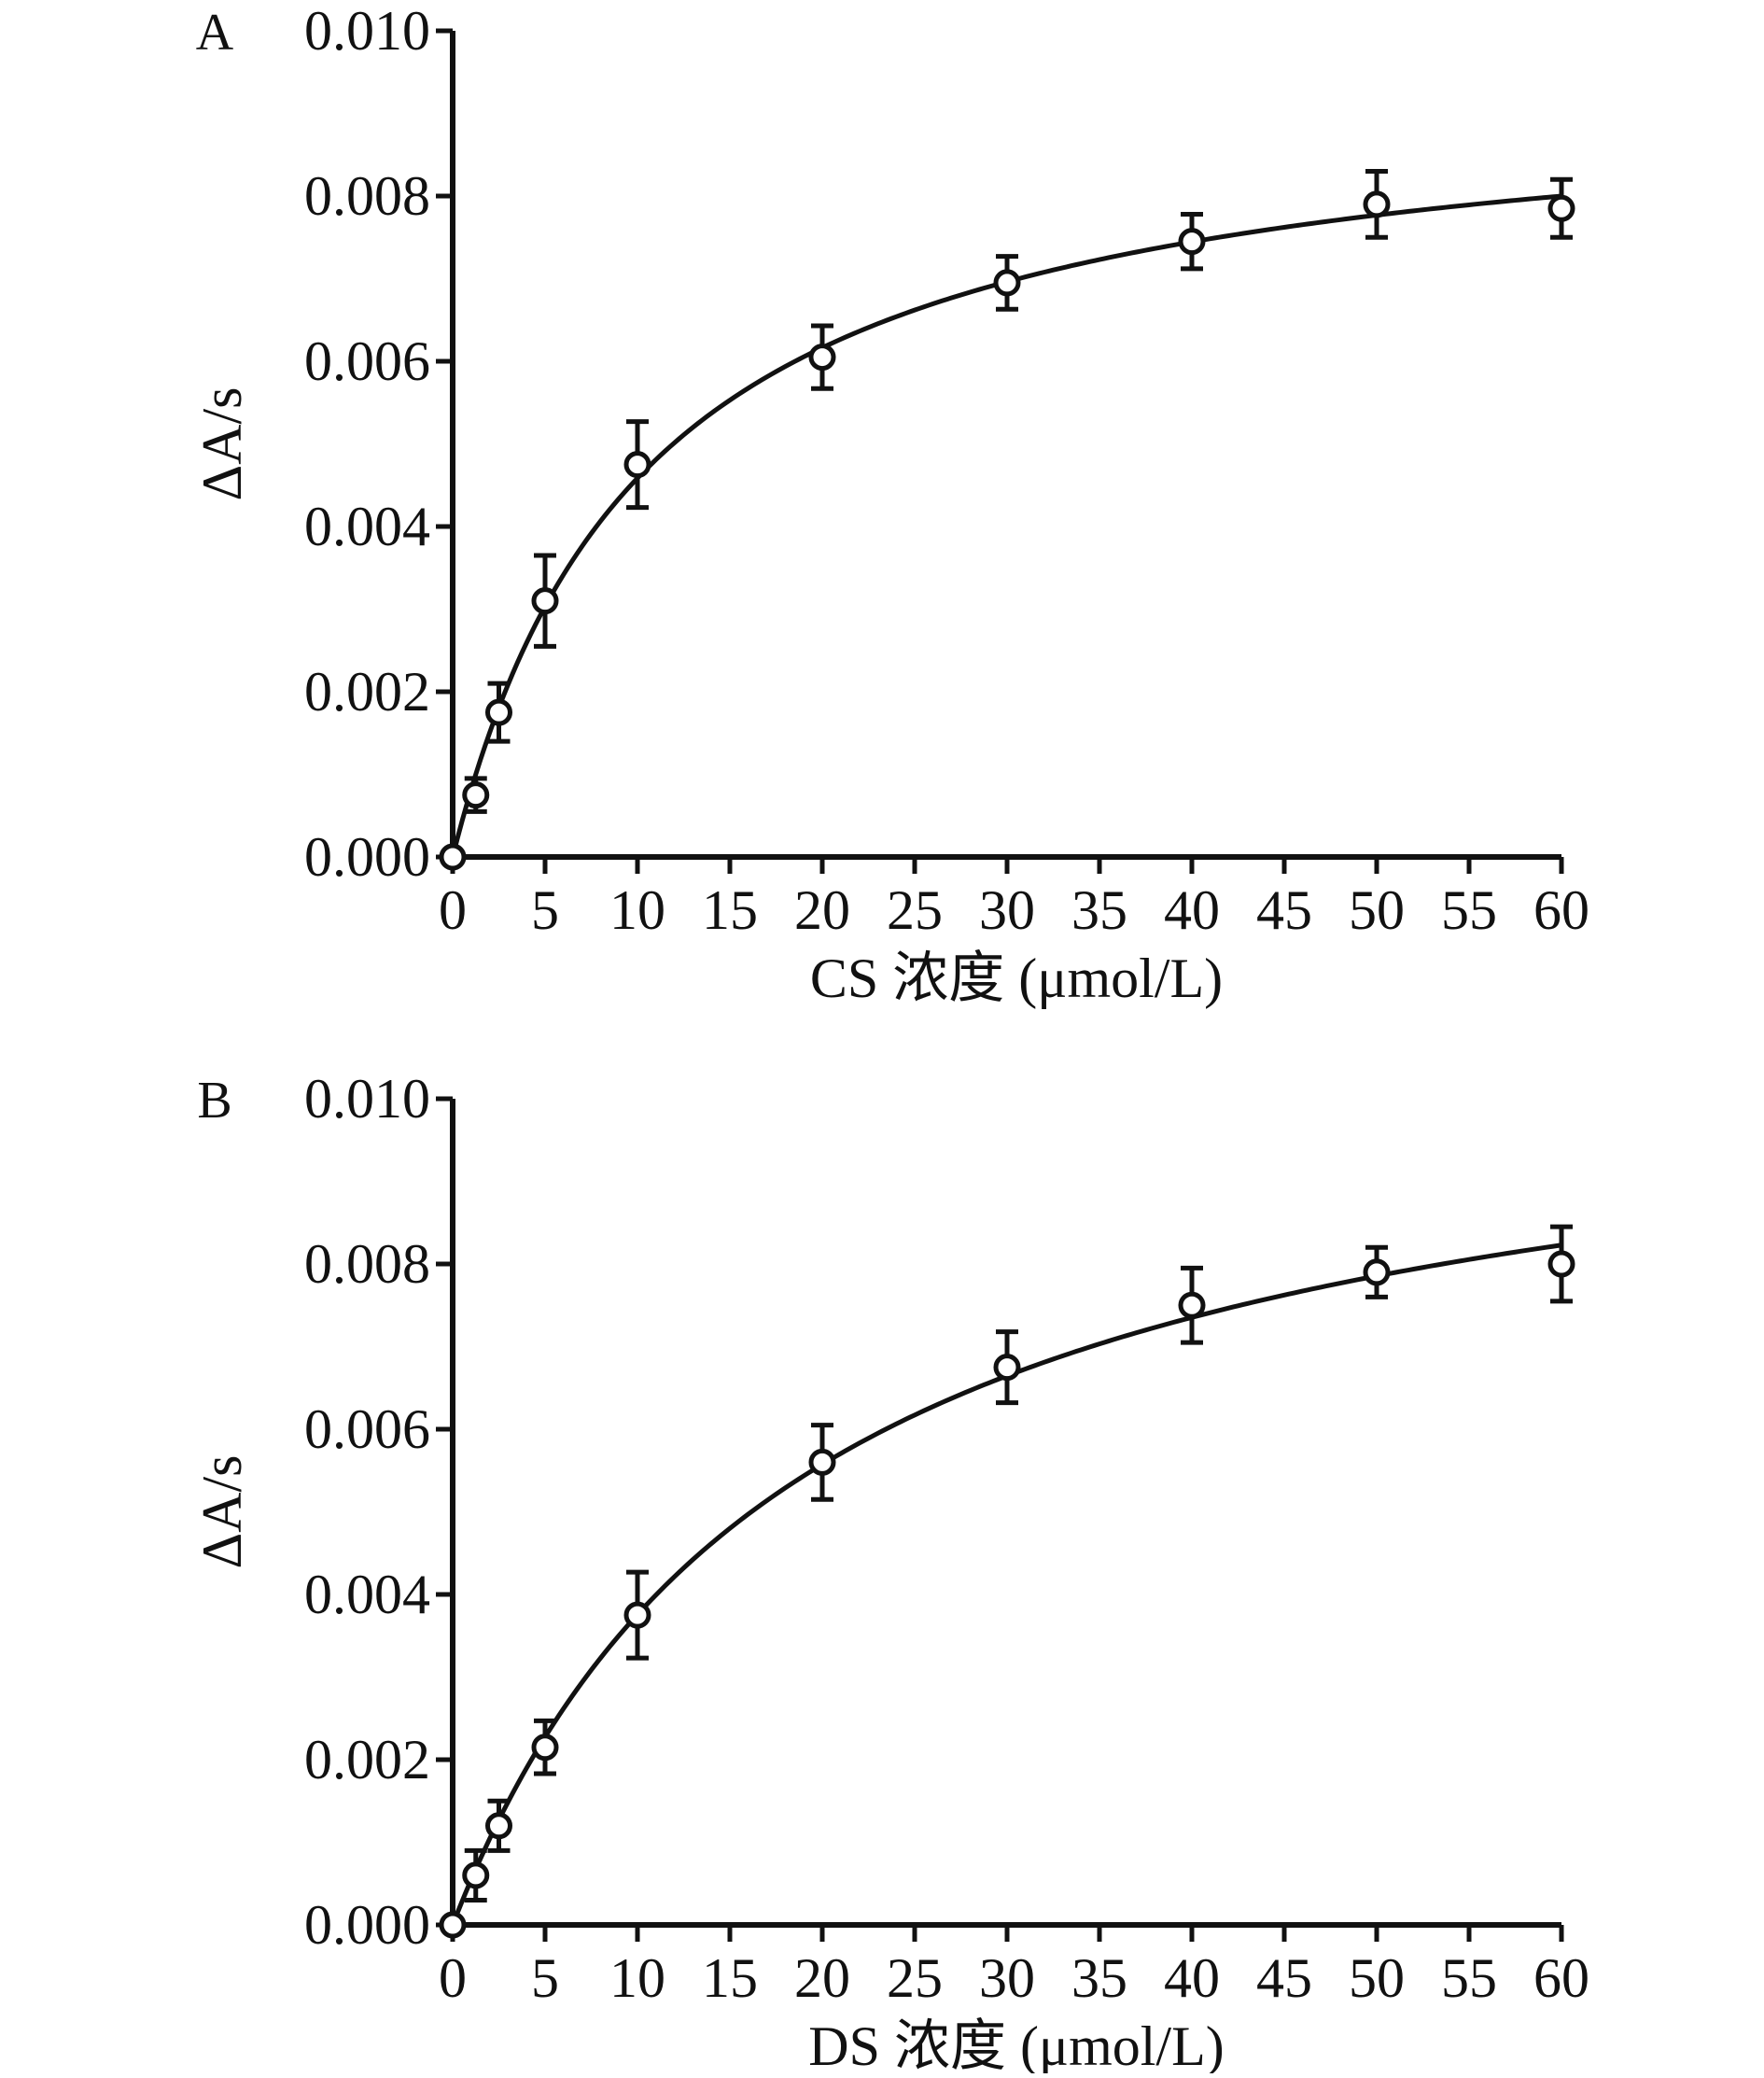  I want to click on x-axis-title: CS 浓度 (μmol/L), so click(1016, 978).